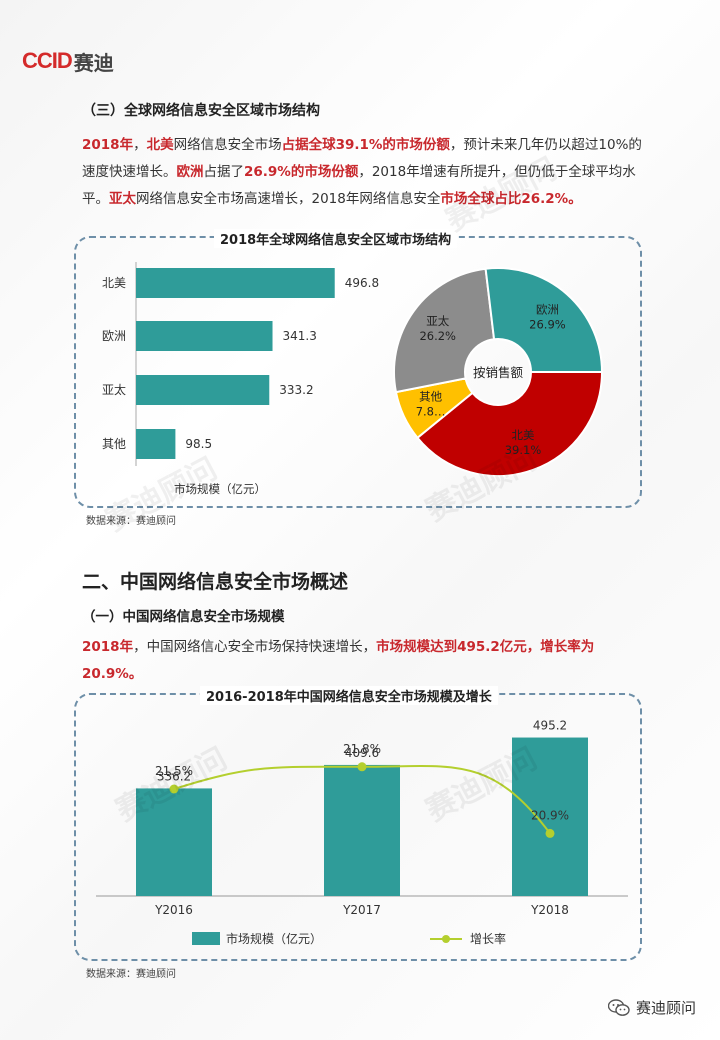  I want to click on category-label: 北美, so click(114, 283).